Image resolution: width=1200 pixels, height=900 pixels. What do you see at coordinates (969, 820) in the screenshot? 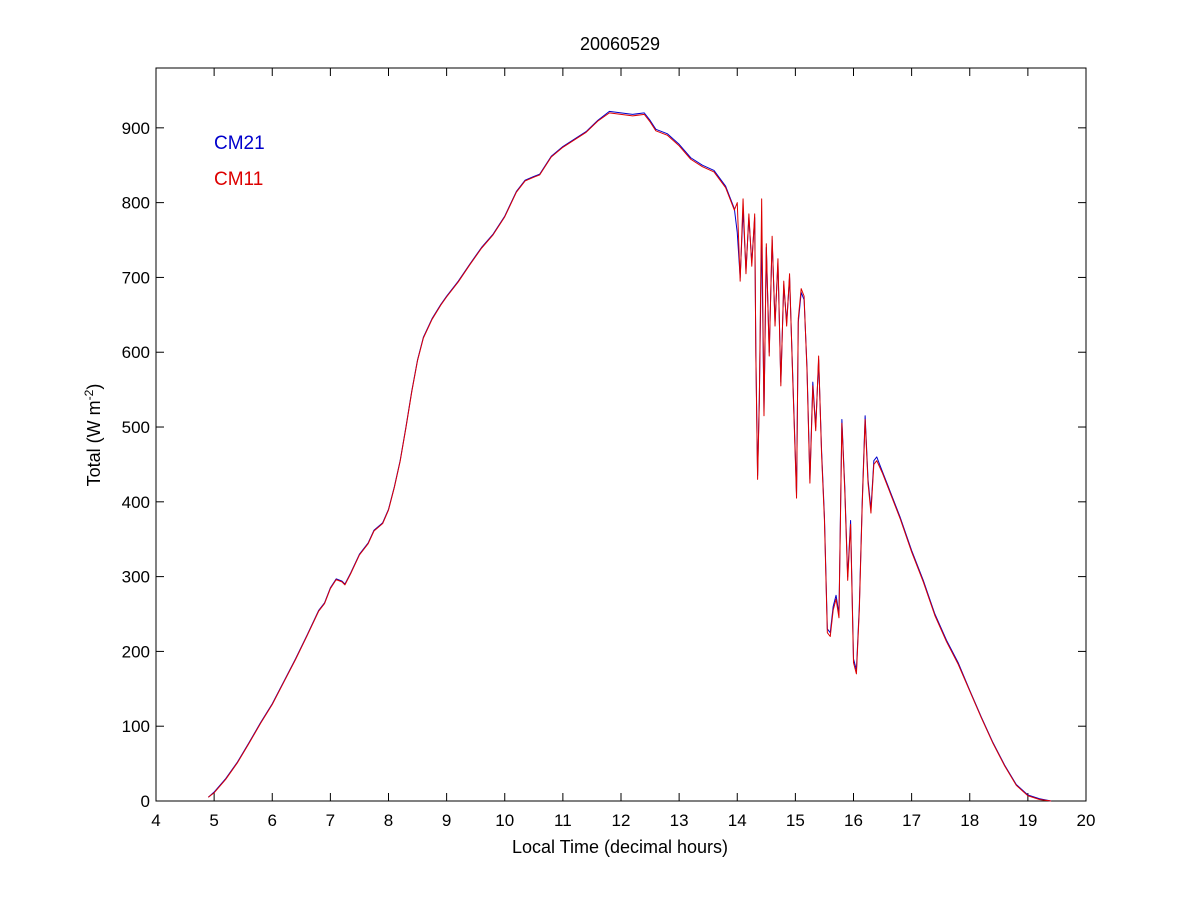
I see `x-tick-label: 18` at bounding box center [969, 820].